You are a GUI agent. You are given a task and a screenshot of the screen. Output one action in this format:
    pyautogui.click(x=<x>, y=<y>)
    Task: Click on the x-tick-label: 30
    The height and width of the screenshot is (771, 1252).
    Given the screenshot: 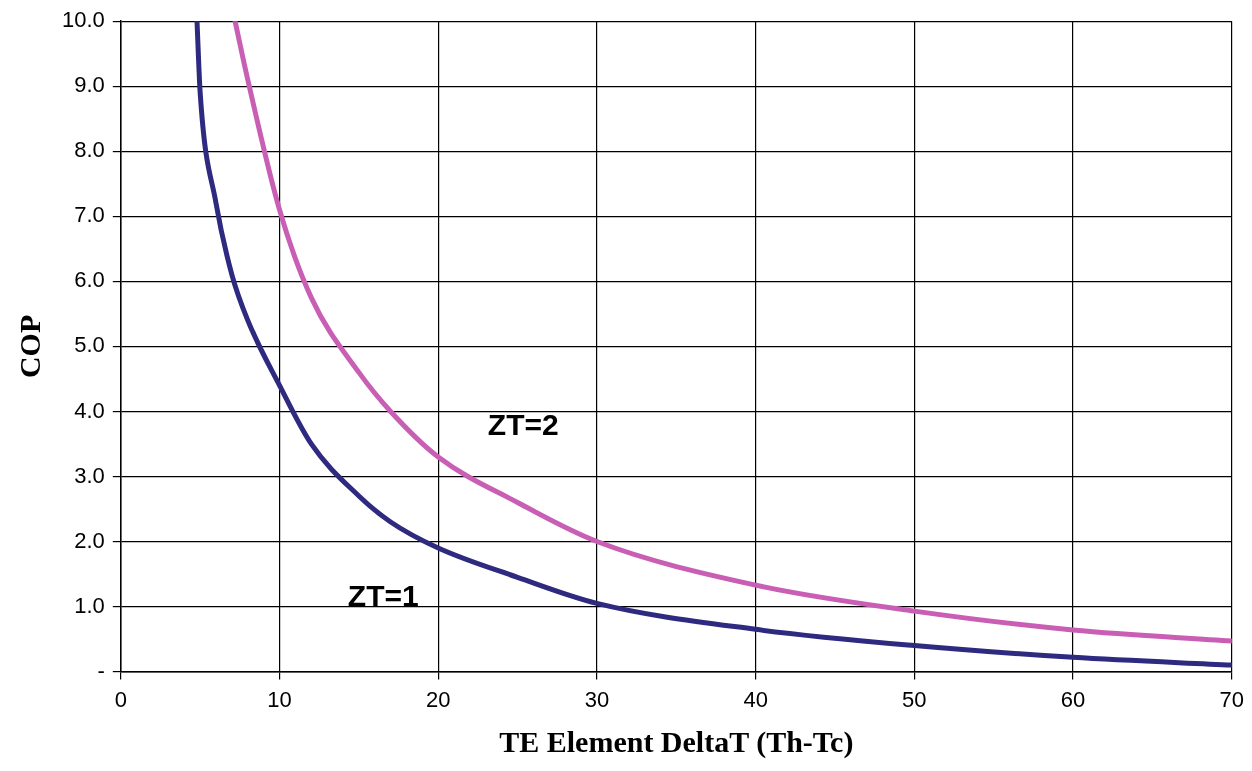 What is the action you would take?
    pyautogui.click(x=597, y=699)
    